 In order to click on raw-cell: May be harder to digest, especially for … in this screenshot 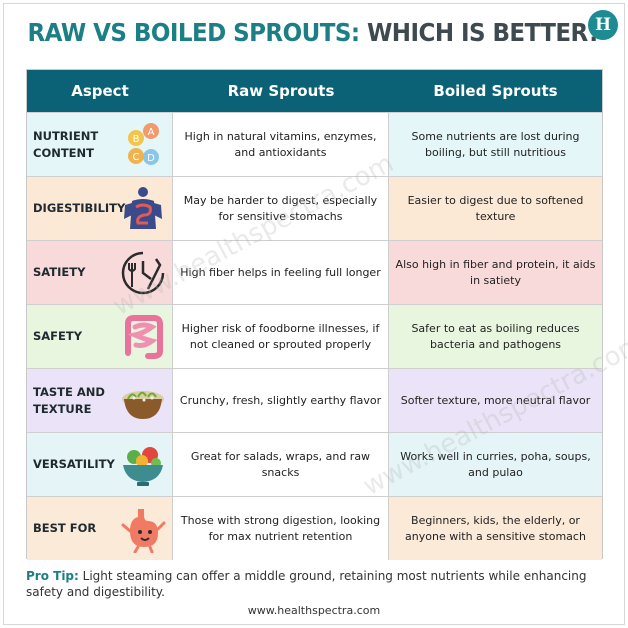, I will do `click(281, 208)`.